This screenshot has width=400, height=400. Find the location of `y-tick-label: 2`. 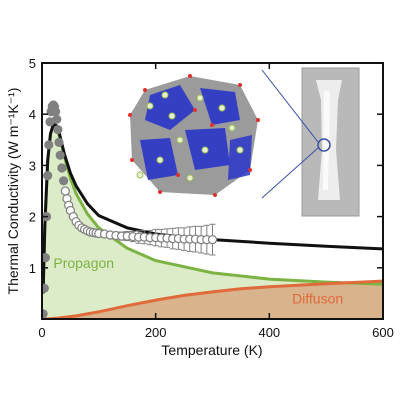

y-tick-label: 2 is located at coordinates (32, 217).